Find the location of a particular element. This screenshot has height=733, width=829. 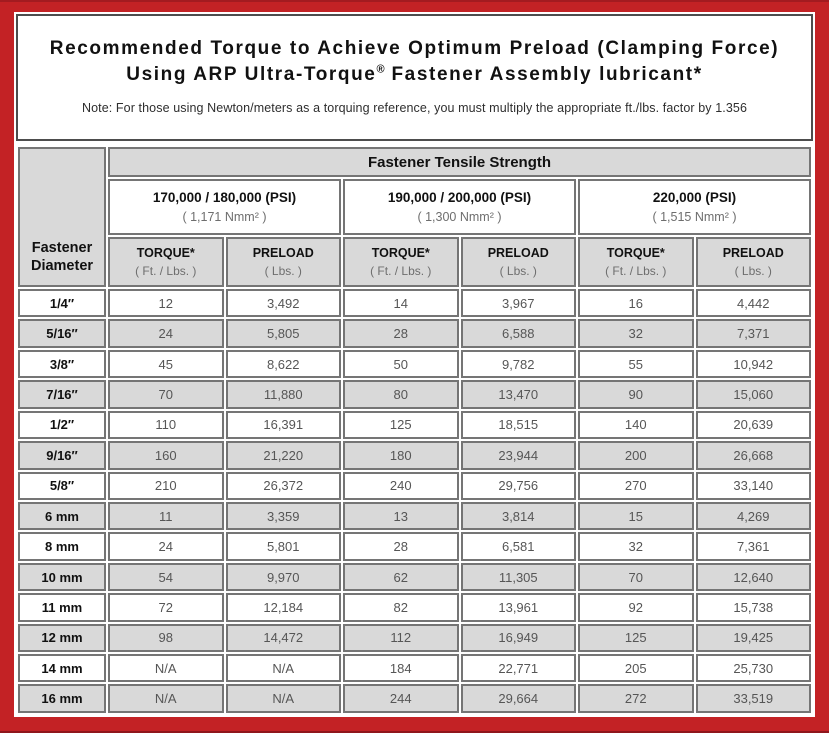

value-cell: 16,949 is located at coordinates (518, 638).